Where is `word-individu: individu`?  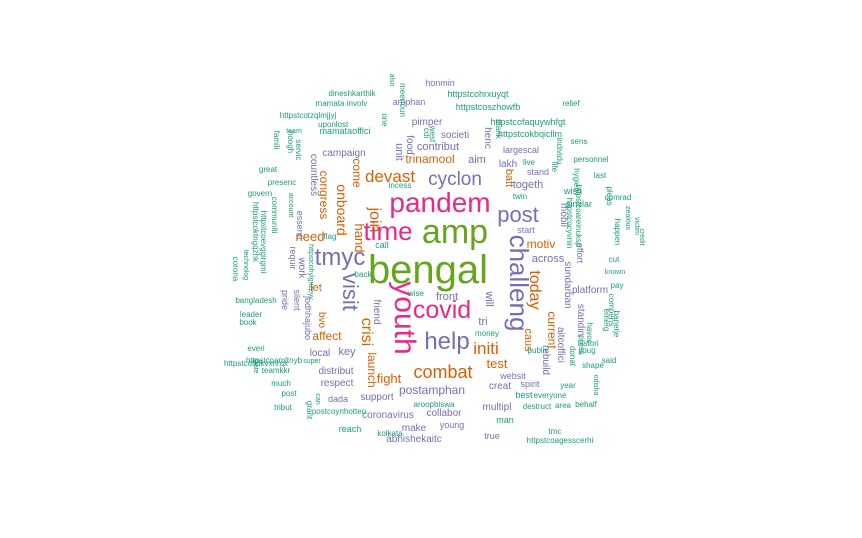
word-individu: individu is located at coordinates (559, 150).